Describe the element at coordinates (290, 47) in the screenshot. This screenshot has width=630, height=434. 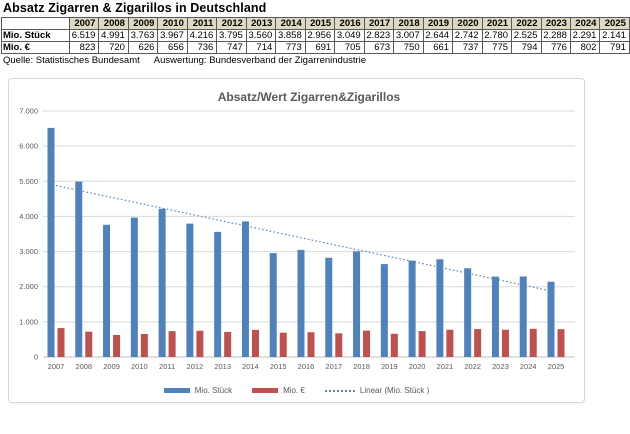
I see `value-cell: 773` at that location.